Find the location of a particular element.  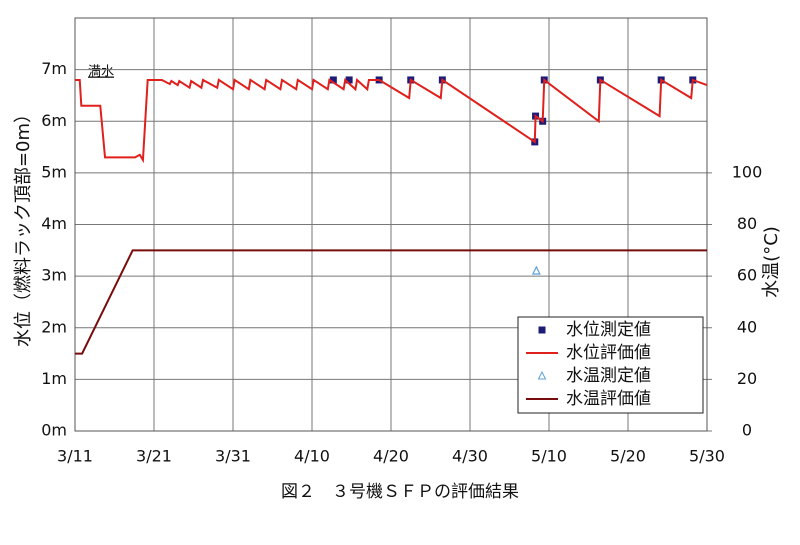

y-tick-label: 4m is located at coordinates (54, 223).